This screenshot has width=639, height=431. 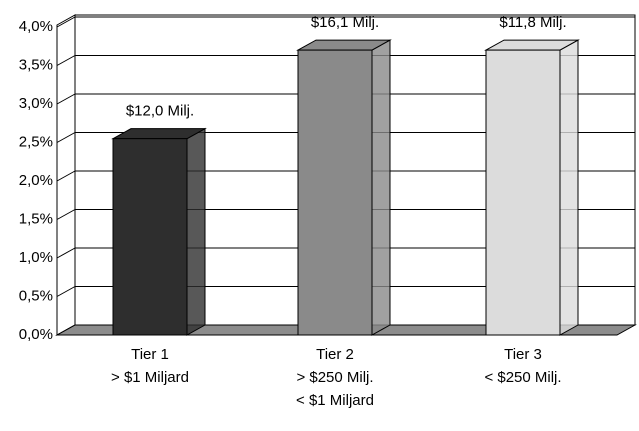 I want to click on x-tick-label: < $1 Miljard, so click(x=335, y=400).